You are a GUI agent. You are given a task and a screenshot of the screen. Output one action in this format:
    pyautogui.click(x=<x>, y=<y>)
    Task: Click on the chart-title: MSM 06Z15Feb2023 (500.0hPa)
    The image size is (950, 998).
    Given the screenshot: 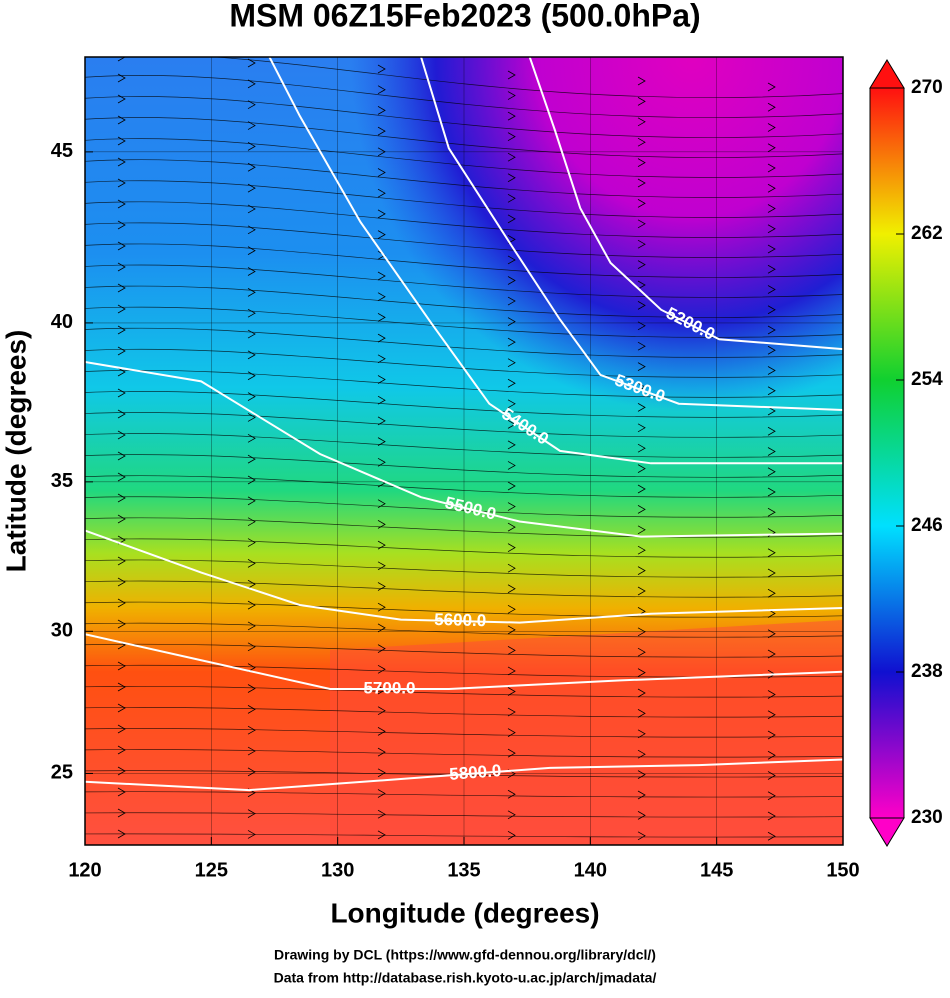 What is the action you would take?
    pyautogui.click(x=464, y=16)
    